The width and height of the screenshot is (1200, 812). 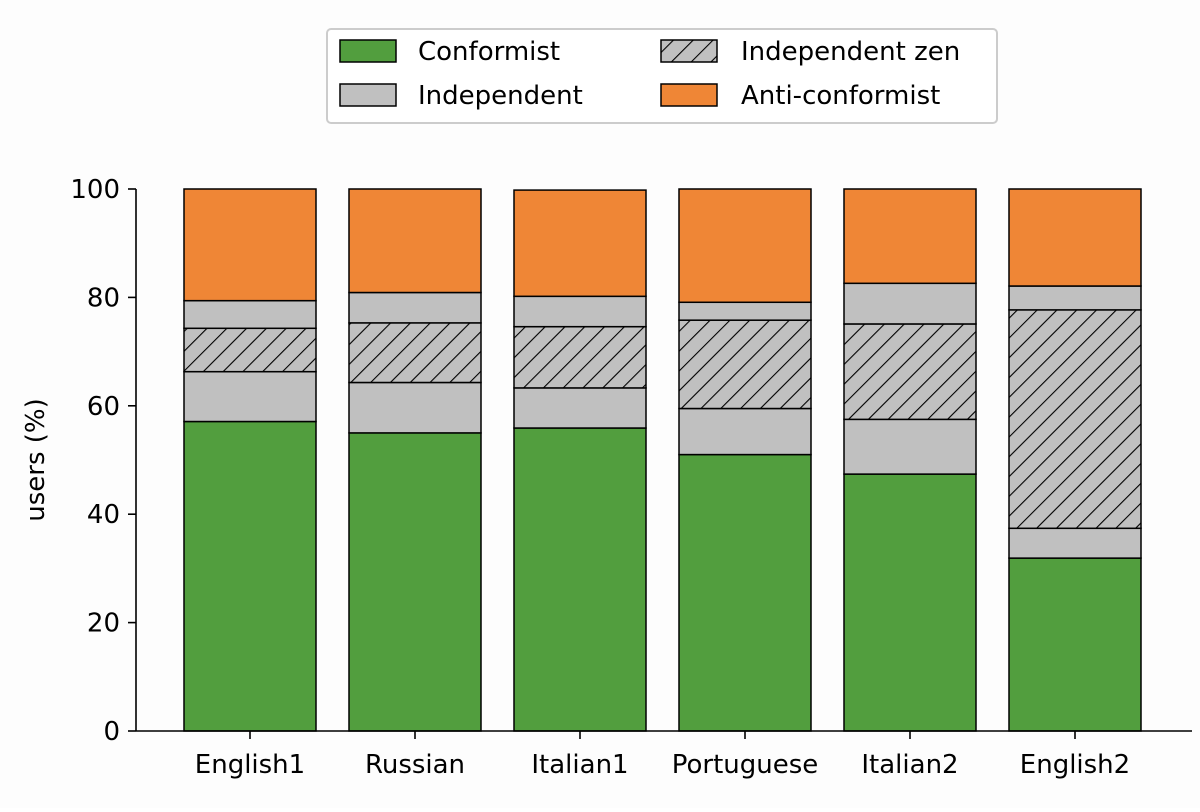 What do you see at coordinates (368, 95) in the screenshot?
I see `legend-swatch-independent` at bounding box center [368, 95].